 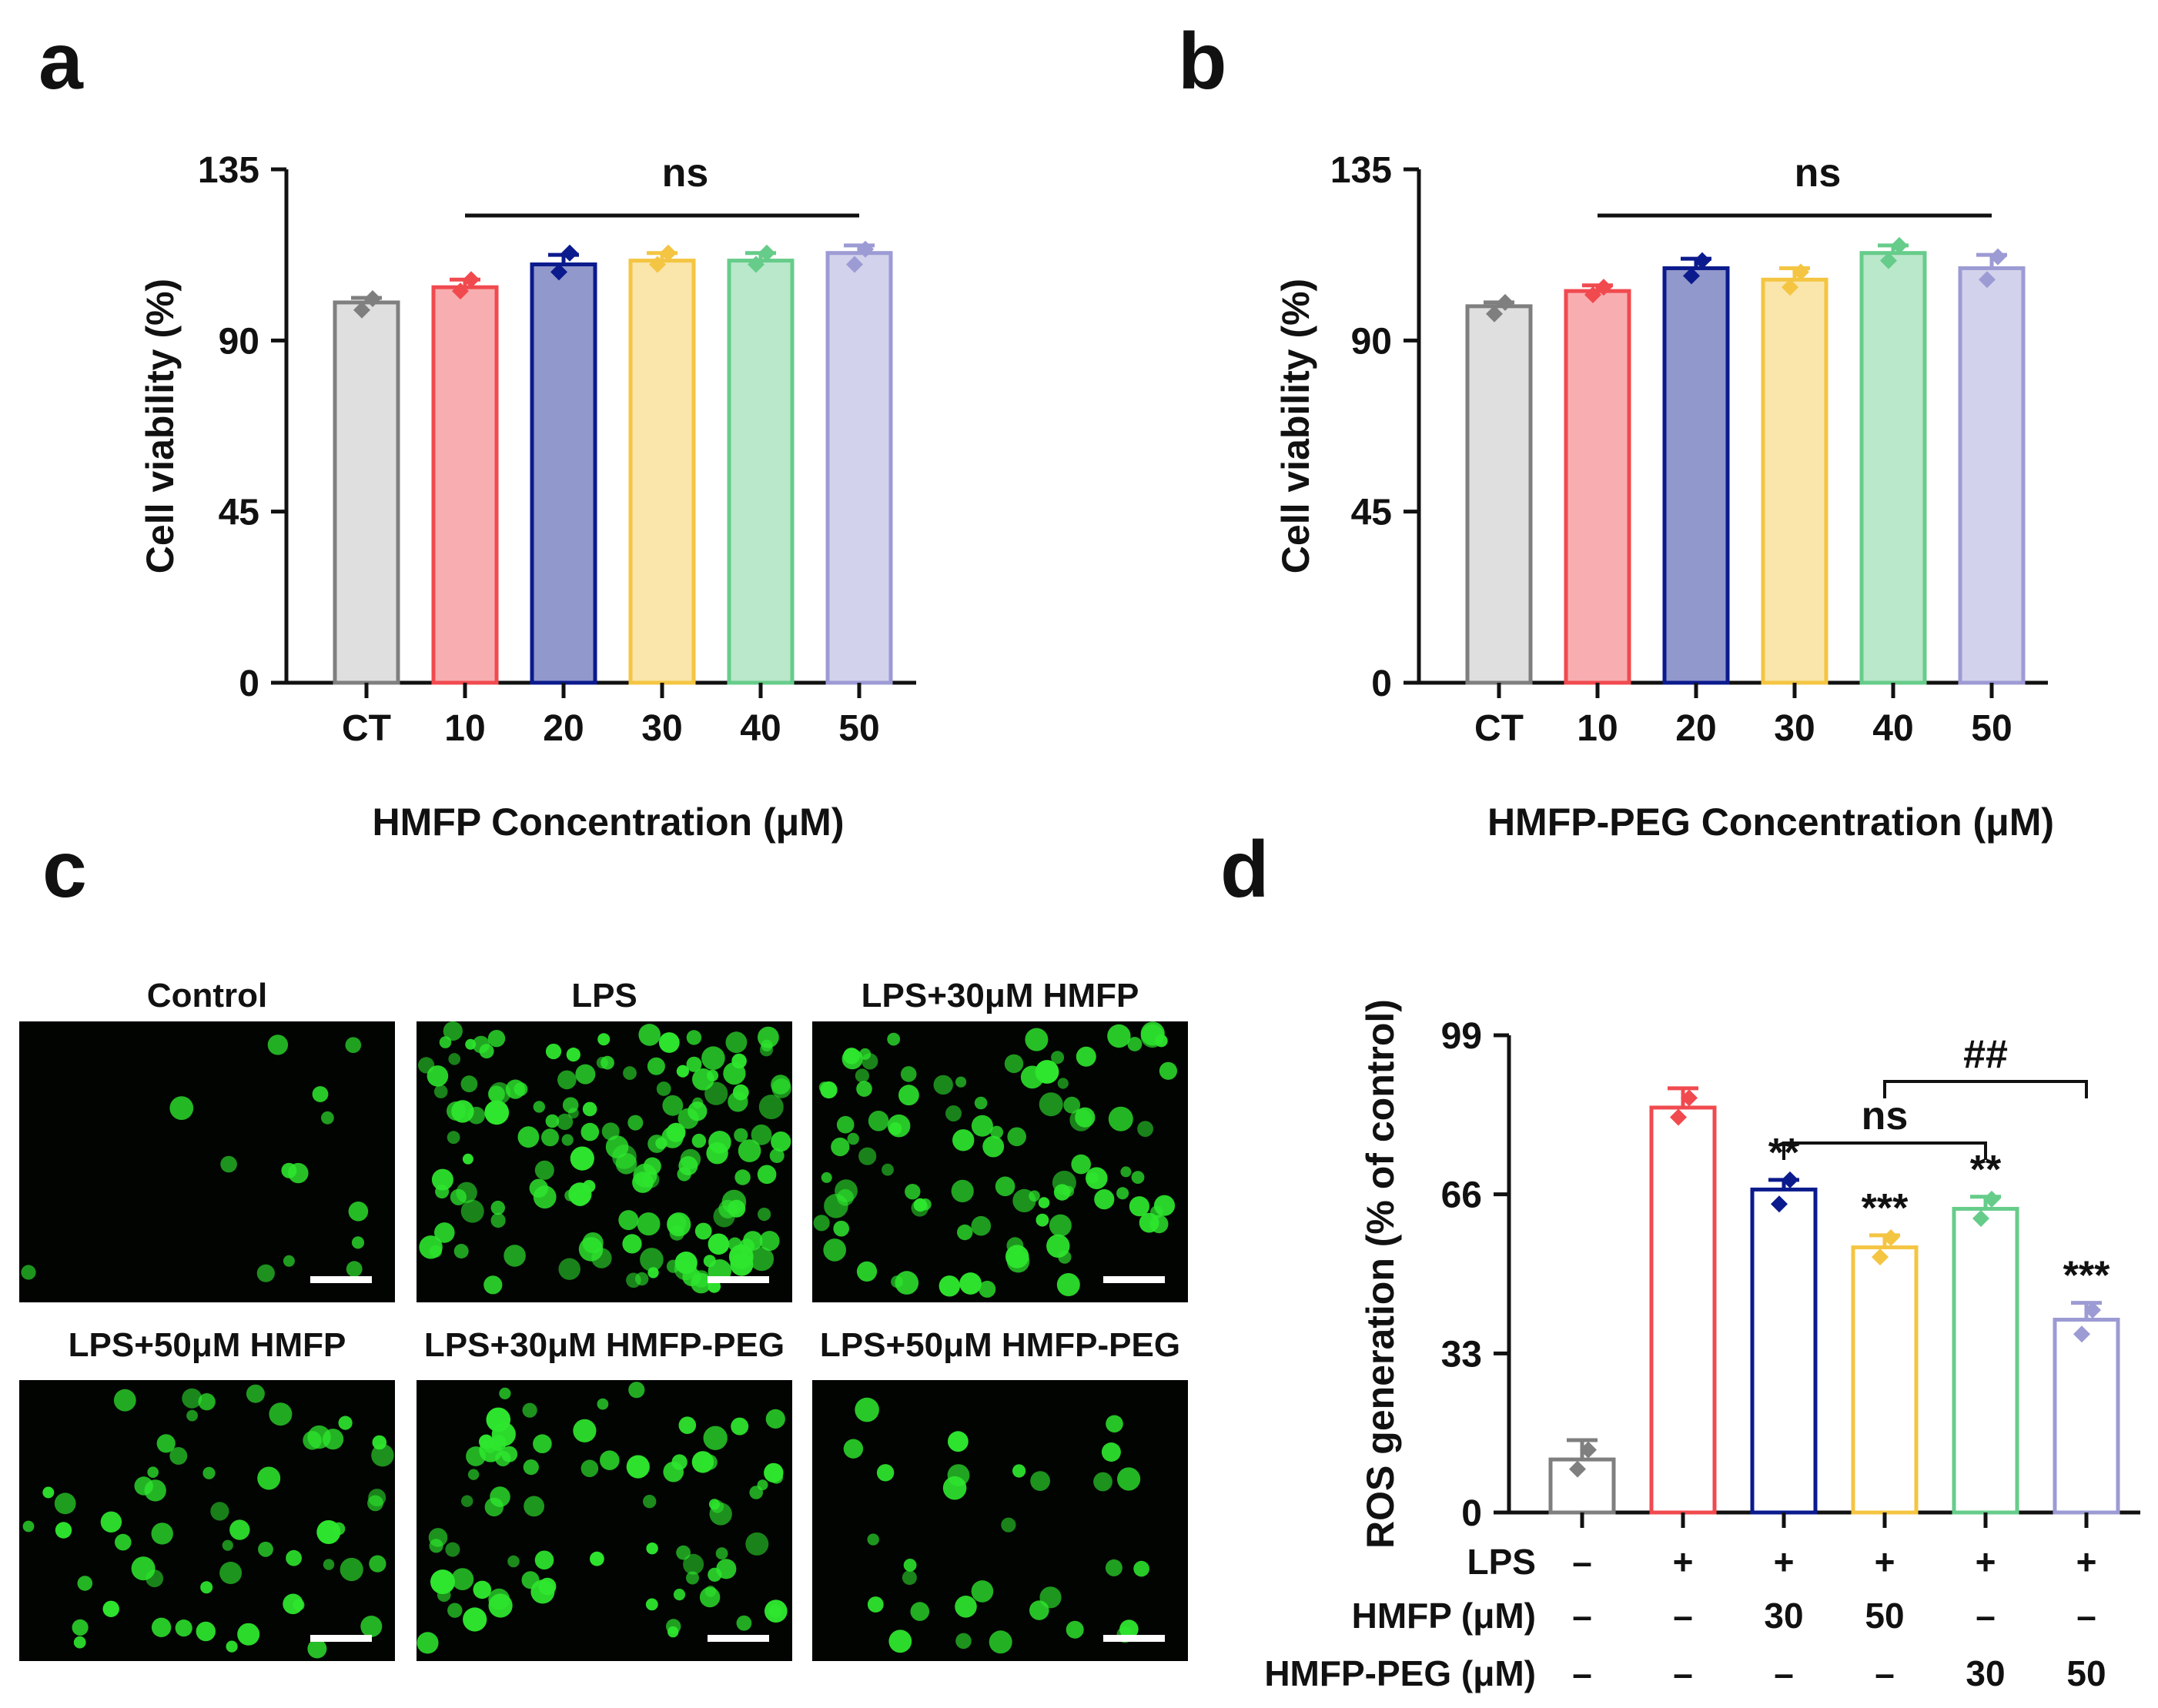 What do you see at coordinates (661, 728) in the screenshot?
I see `x-tick-label: 30` at bounding box center [661, 728].